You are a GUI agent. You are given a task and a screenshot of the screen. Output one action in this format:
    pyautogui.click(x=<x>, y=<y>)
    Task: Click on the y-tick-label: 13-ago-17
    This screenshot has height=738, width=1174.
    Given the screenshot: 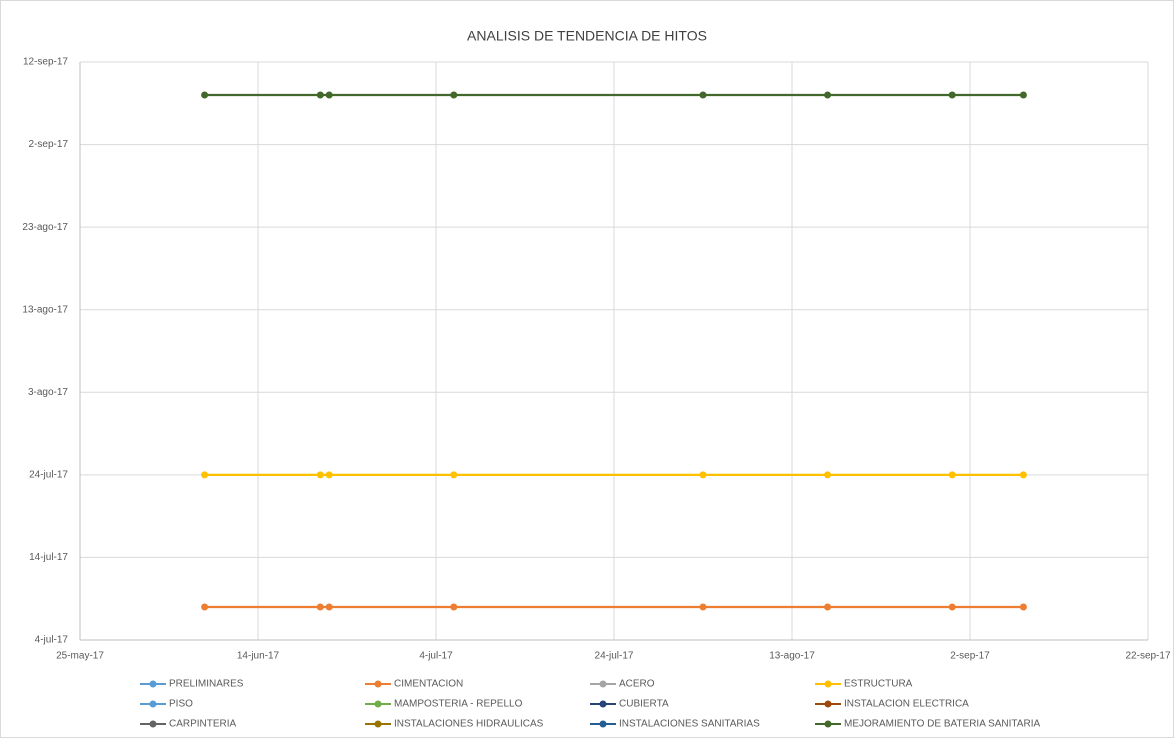 What is the action you would take?
    pyautogui.click(x=45, y=309)
    